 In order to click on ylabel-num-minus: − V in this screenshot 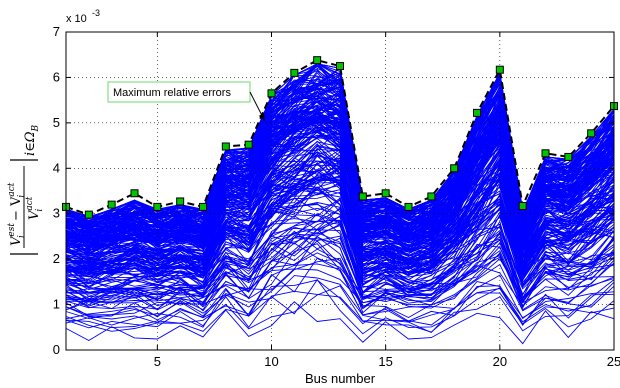, I will do `click(16, 210)`.